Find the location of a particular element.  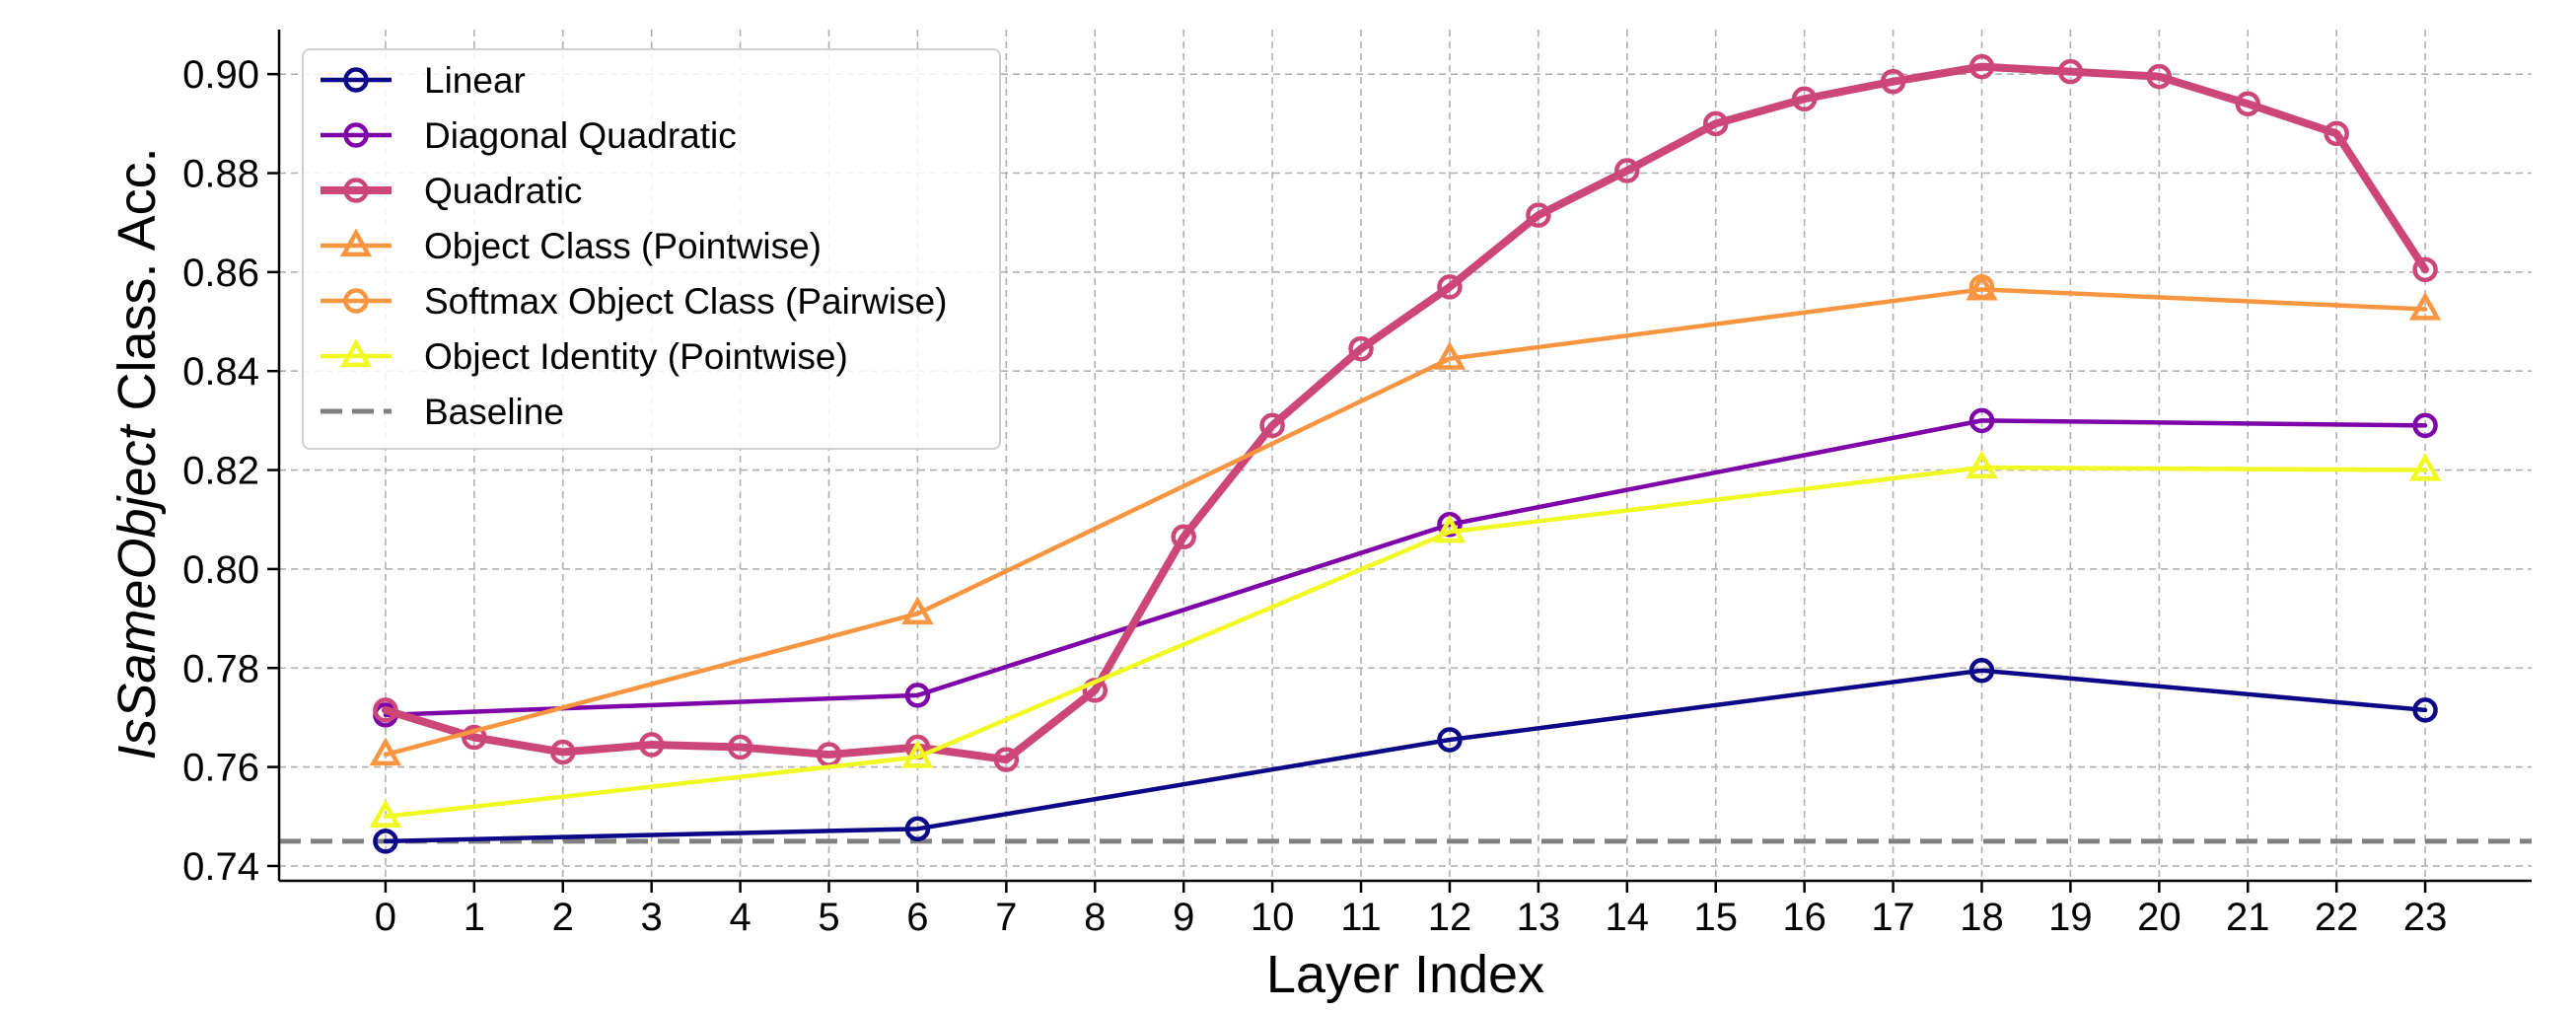

y-axis-title-rest: Class. Acc. is located at coordinates (137, 286).